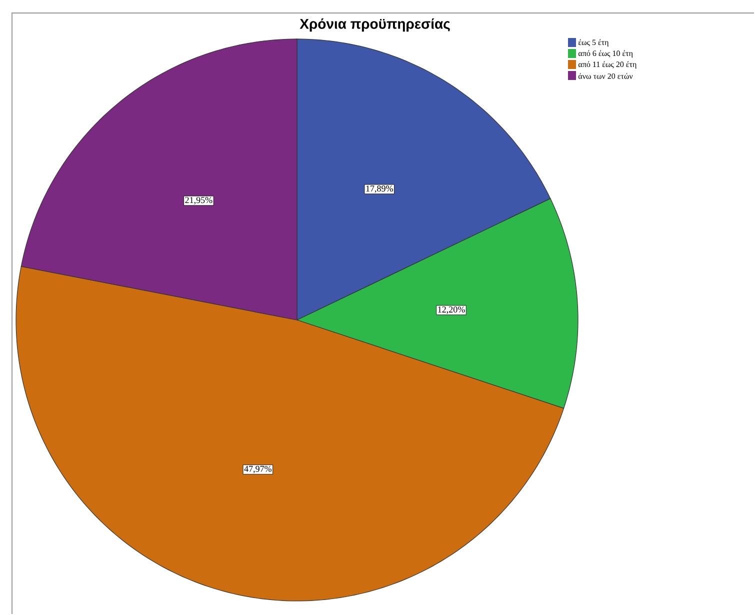 The image size is (755, 615). What do you see at coordinates (605, 76) in the screenshot?
I see `legend-label: άνω των 20 ετών` at bounding box center [605, 76].